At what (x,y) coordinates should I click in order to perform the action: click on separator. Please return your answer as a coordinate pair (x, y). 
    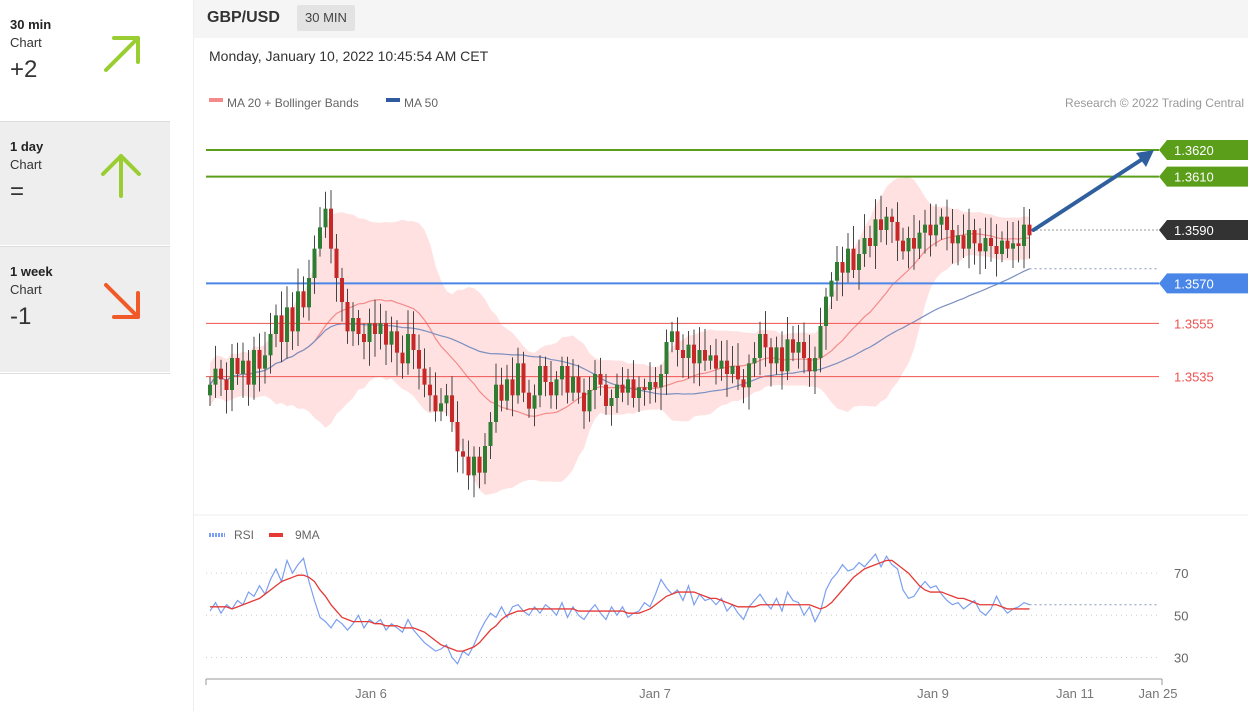
    Looking at the image, I should click on (181, 355).